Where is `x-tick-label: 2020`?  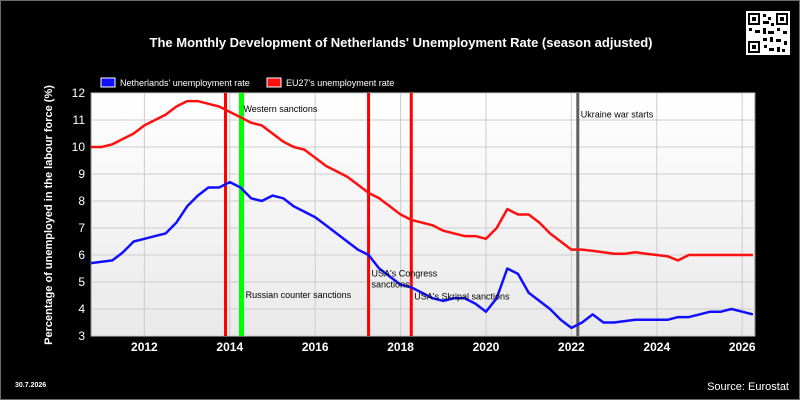
x-tick-label: 2020 is located at coordinates (486, 347).